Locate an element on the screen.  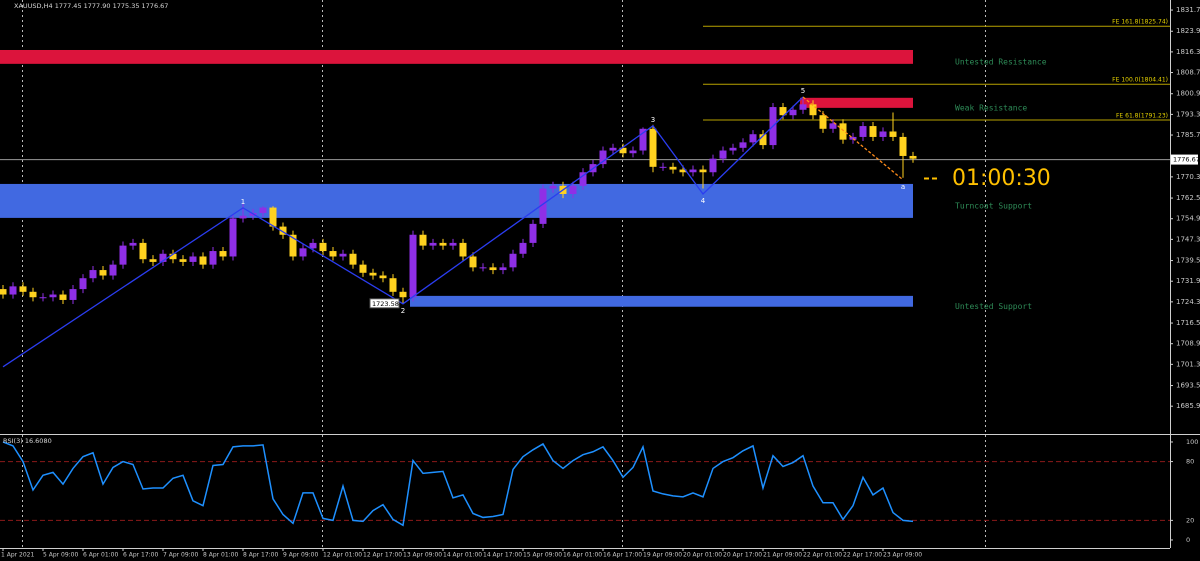
wave-label: 5 is located at coordinates (803, 91).